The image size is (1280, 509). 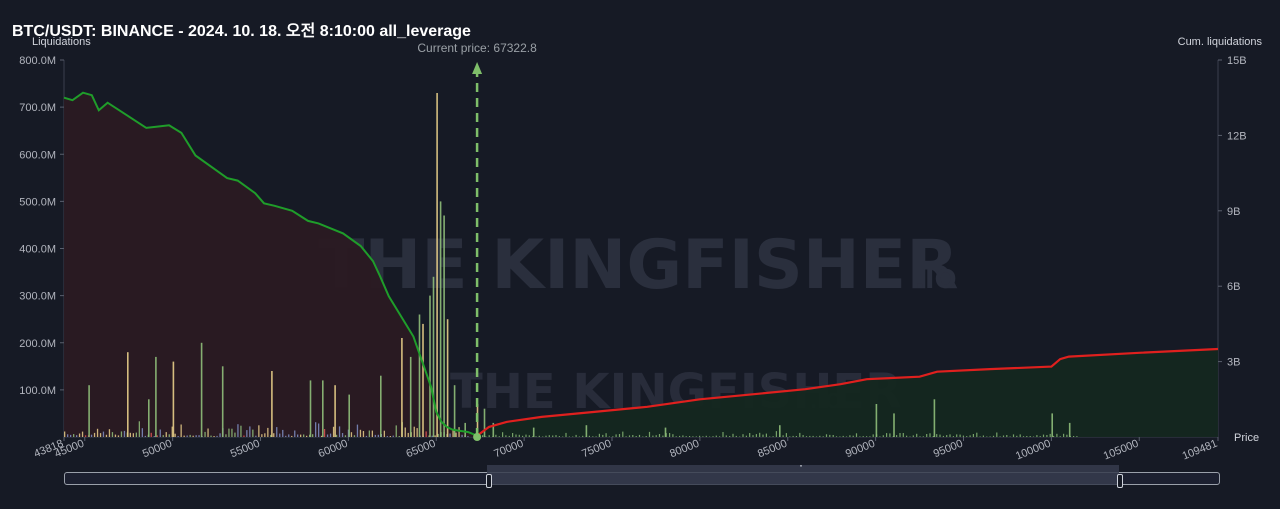 I want to click on y-left-tick-label: 400.0M, so click(x=37, y=250).